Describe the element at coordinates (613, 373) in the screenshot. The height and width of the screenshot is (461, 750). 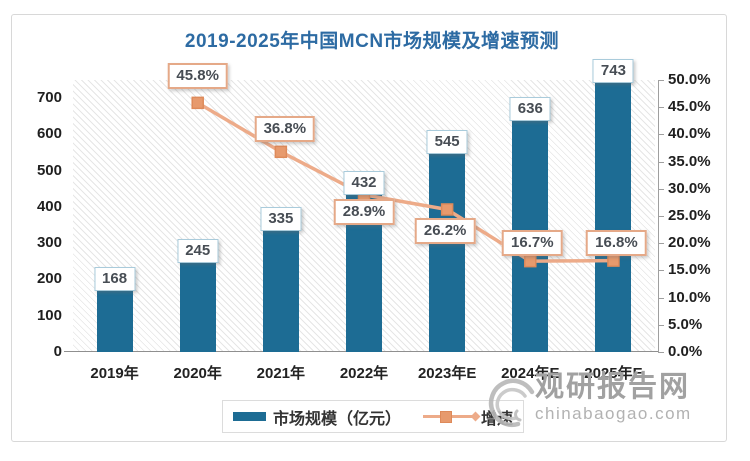
I see `x-axis-label: 2025年E` at that location.